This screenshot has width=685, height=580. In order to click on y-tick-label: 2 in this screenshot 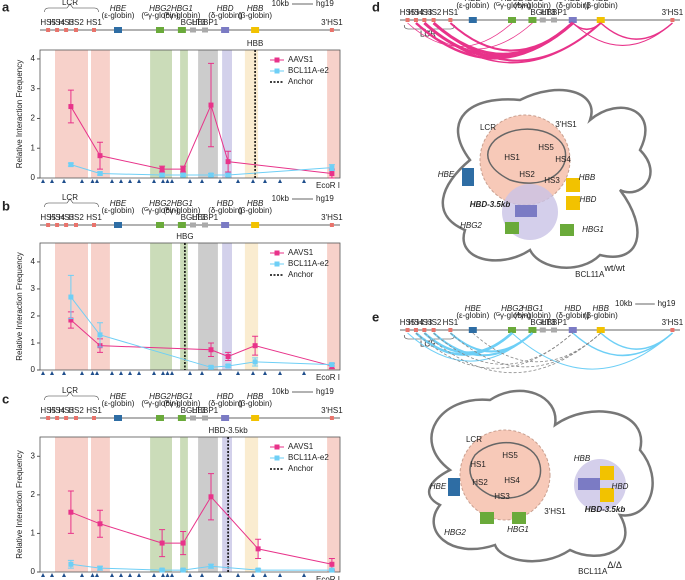, I will do `click(33, 494)`.